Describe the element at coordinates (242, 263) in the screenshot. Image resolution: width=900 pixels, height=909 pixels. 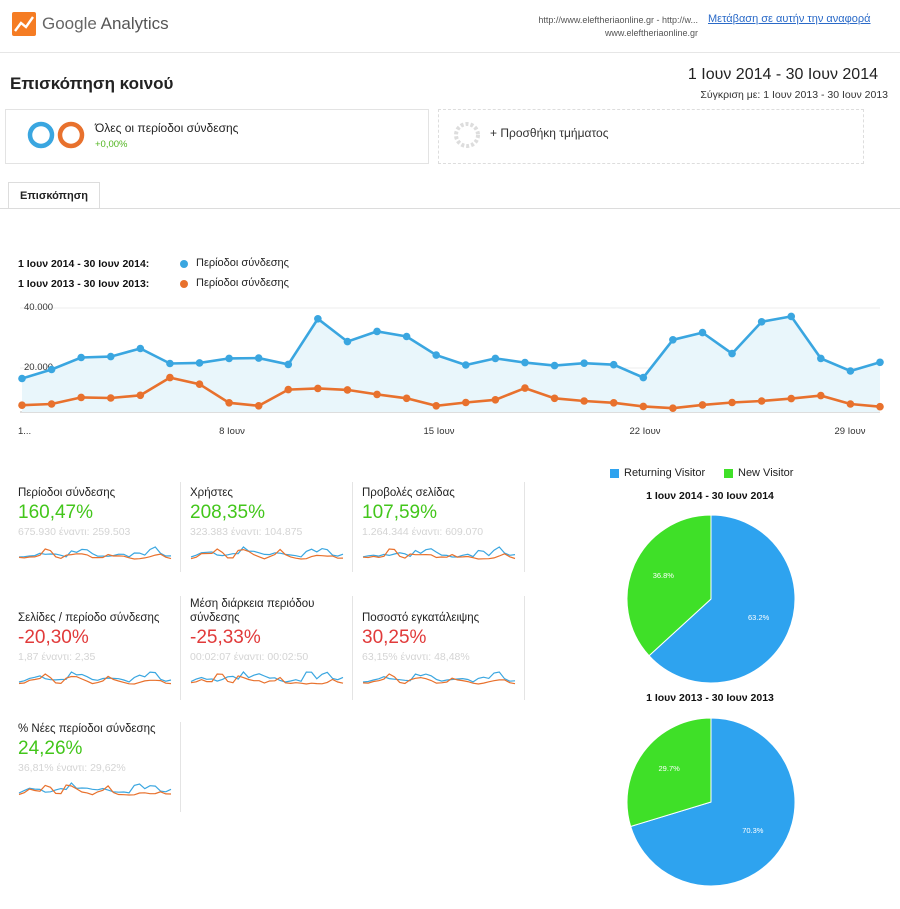
I see `legend-series-current: Περίοδοι σύνδεσης` at that location.